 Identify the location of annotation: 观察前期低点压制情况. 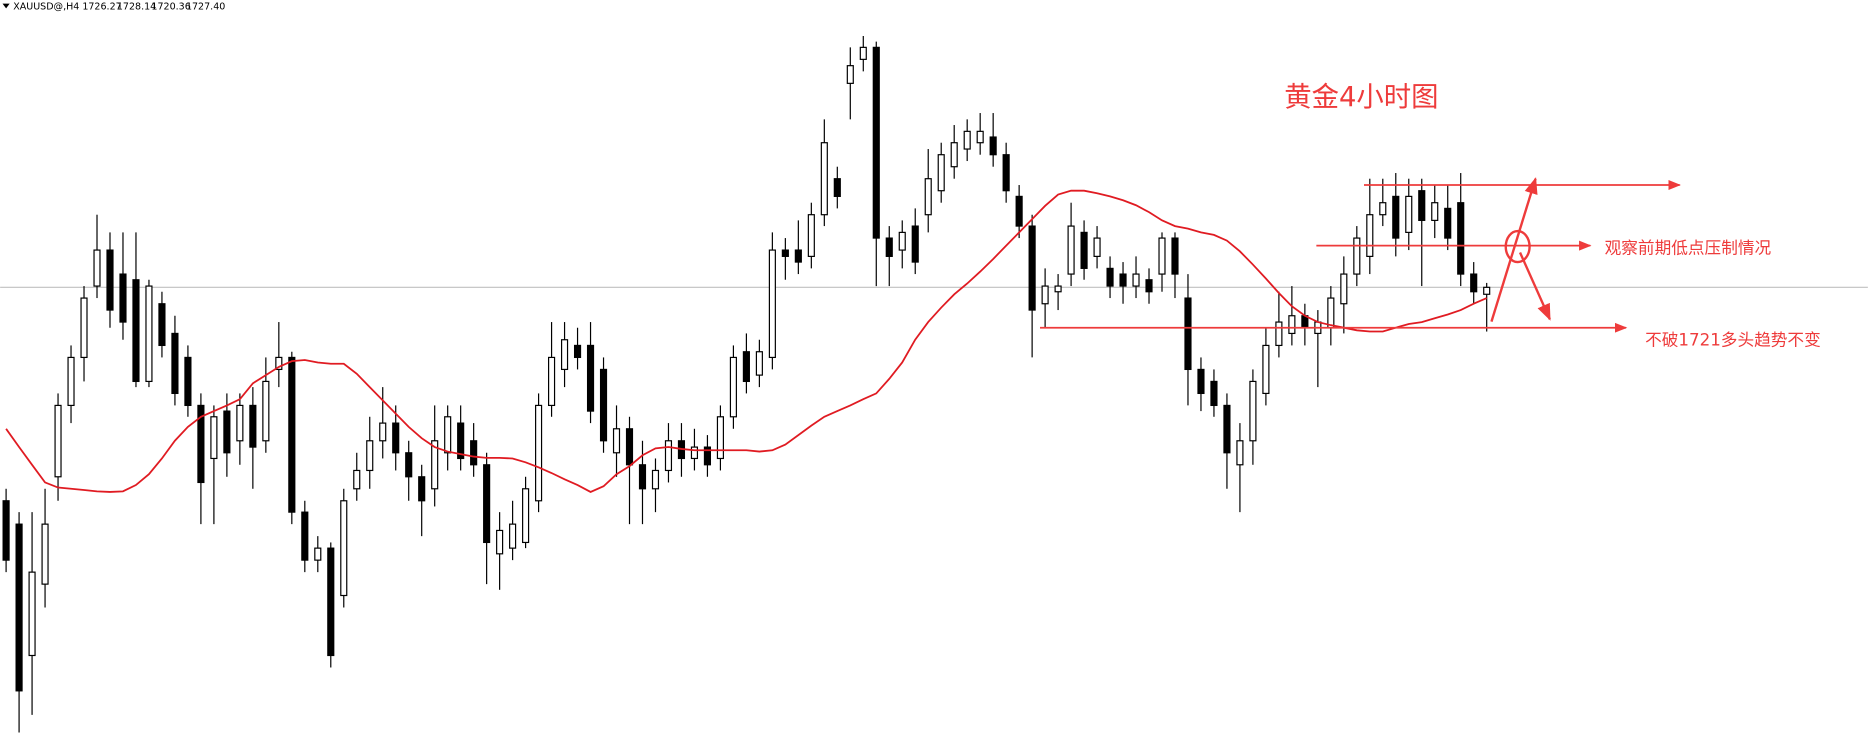
(1688, 248).